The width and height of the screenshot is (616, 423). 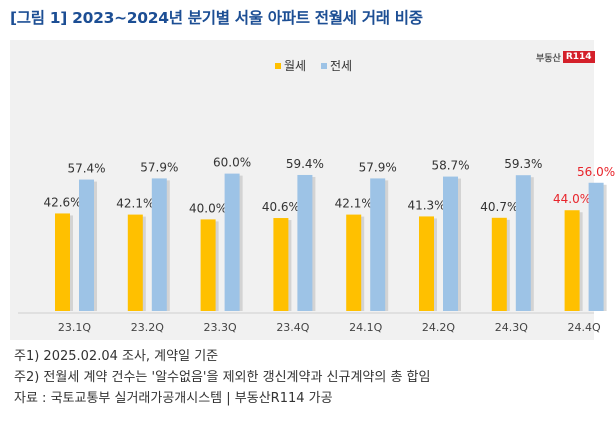 What do you see at coordinates (378, 244) in the screenshot?
I see `bar-전세-24.1Q` at bounding box center [378, 244].